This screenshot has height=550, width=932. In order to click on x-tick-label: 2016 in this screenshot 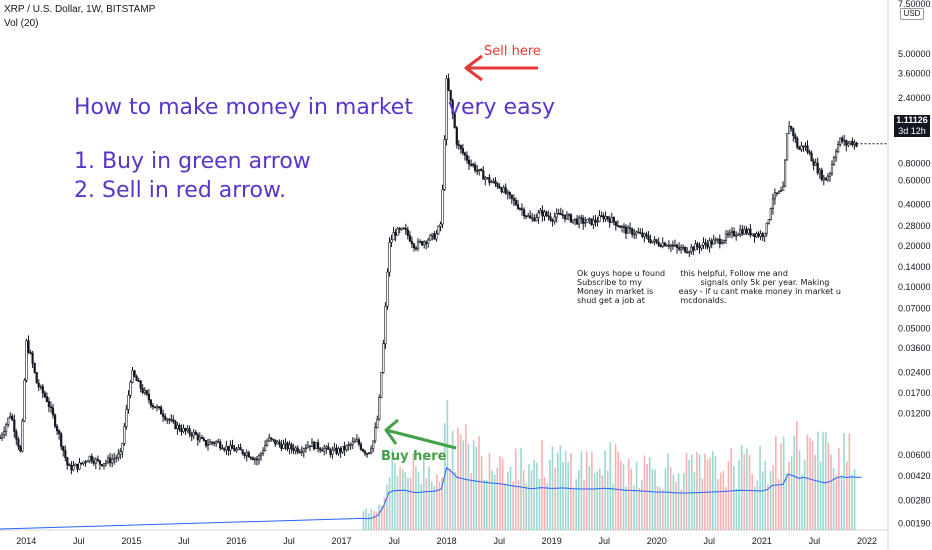, I will do `click(236, 541)`.